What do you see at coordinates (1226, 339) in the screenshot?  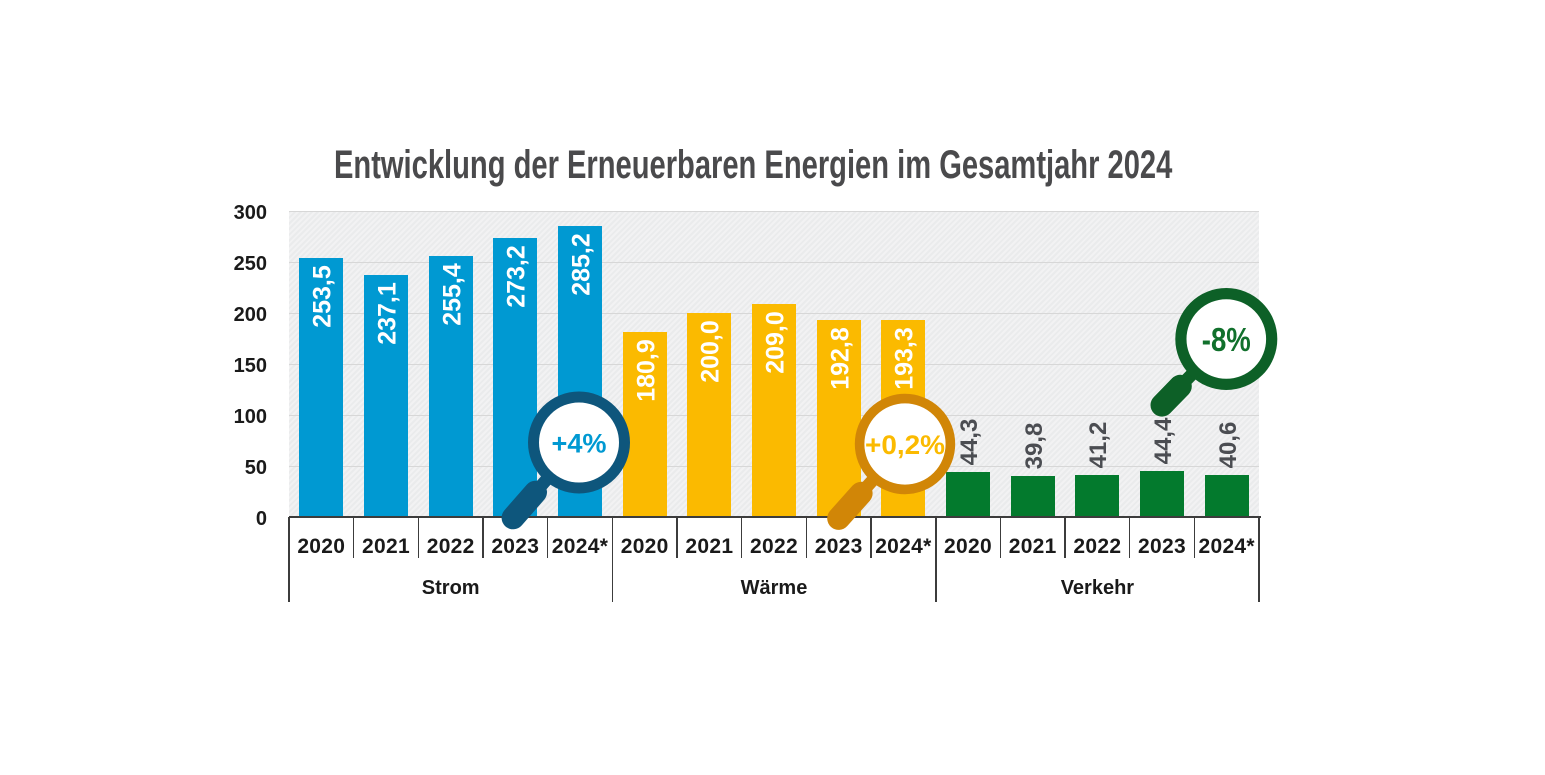 I see `svg-text: -8%` at bounding box center [1226, 339].